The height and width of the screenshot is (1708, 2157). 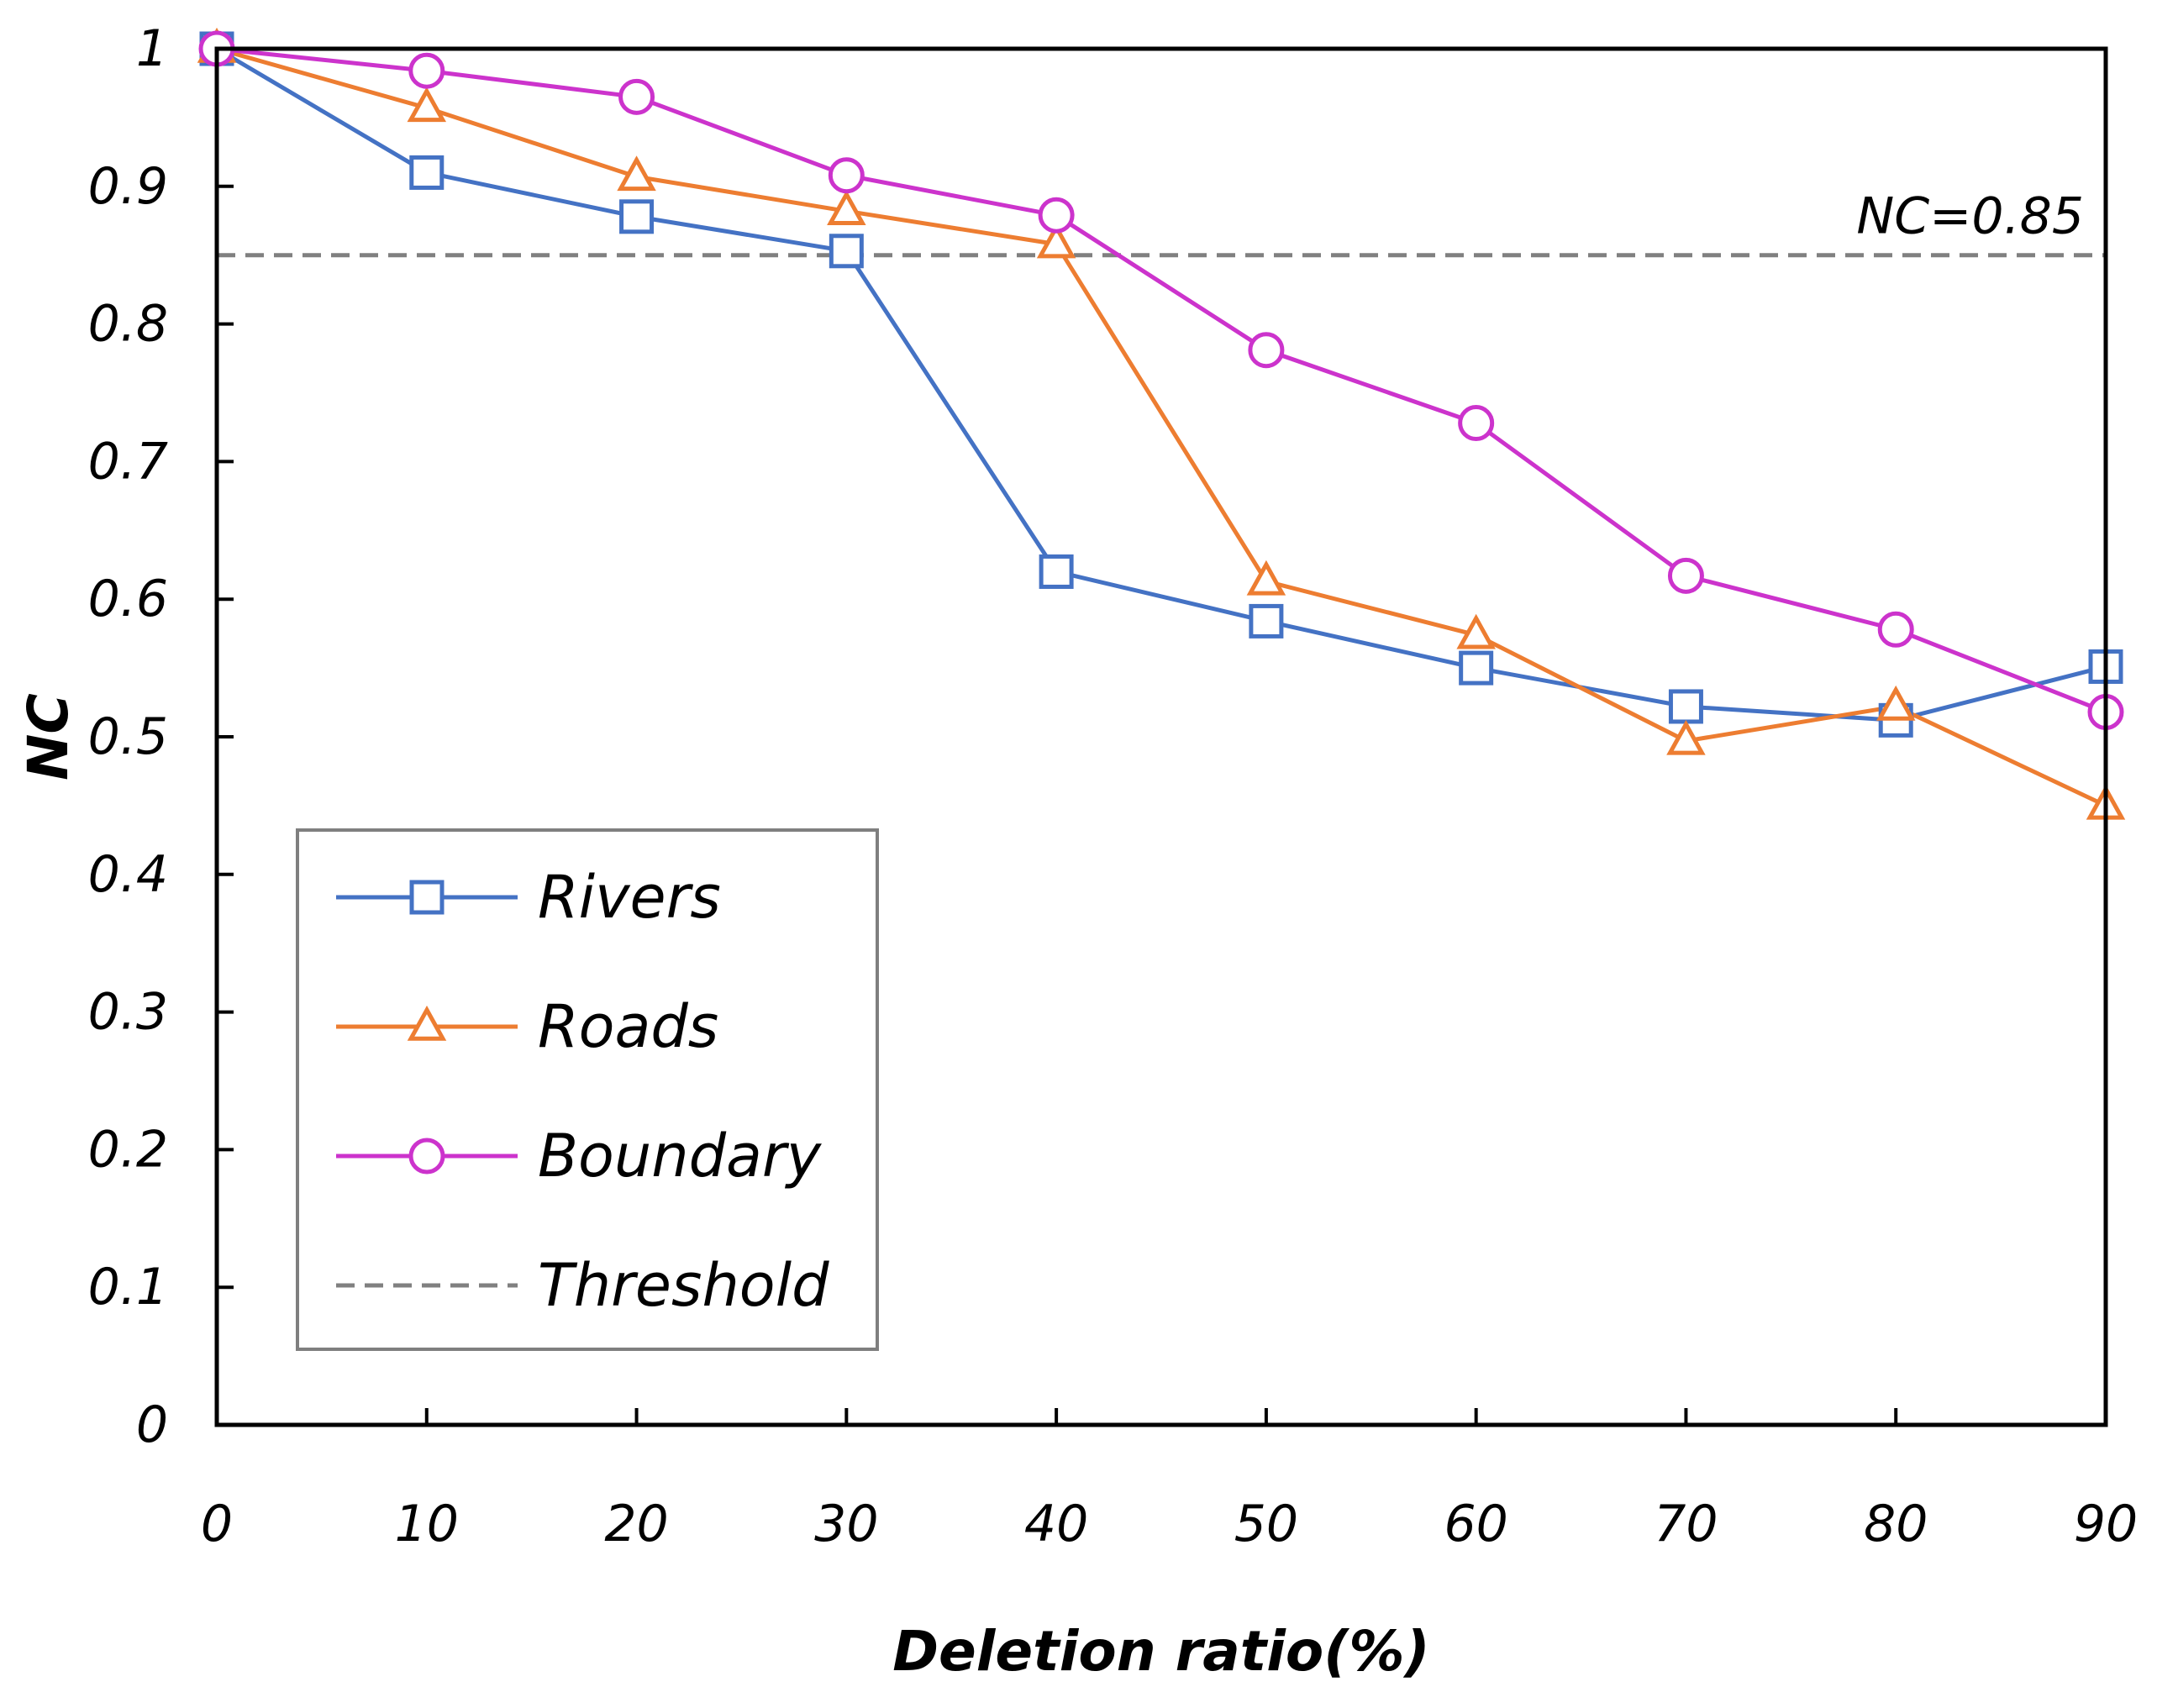 What do you see at coordinates (128, 1013) in the screenshot?
I see `y-tick-label: 0.3` at bounding box center [128, 1013].